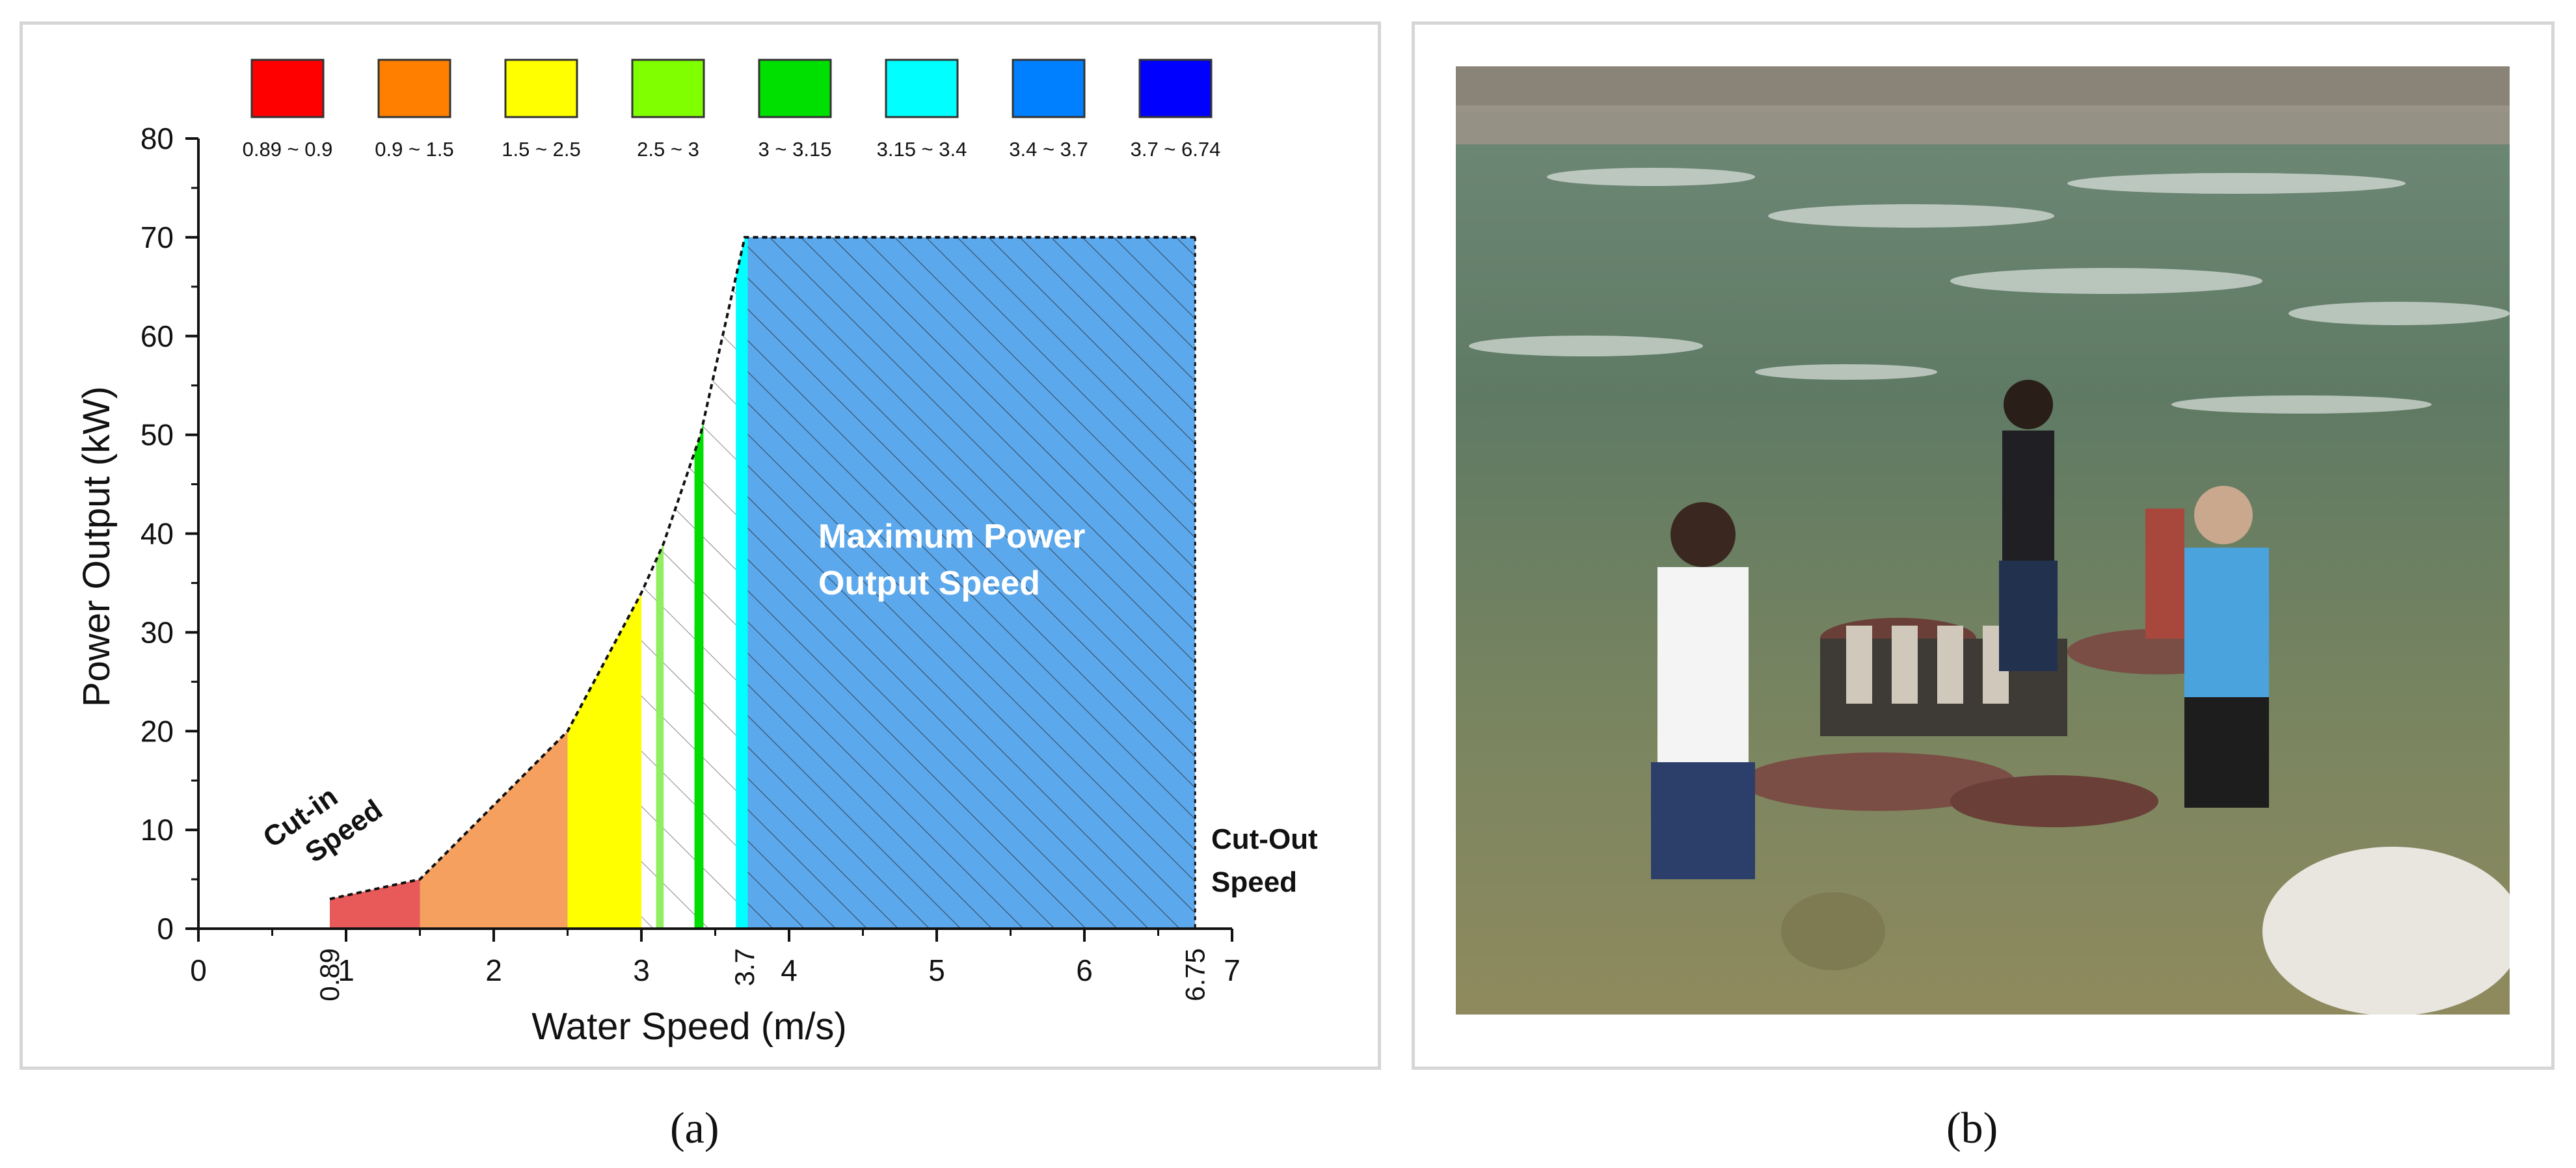 Image resolution: width=2576 pixels, height=1168 pixels. What do you see at coordinates (694, 1127) in the screenshot?
I see `panel-a-label: (a)` at bounding box center [694, 1127].